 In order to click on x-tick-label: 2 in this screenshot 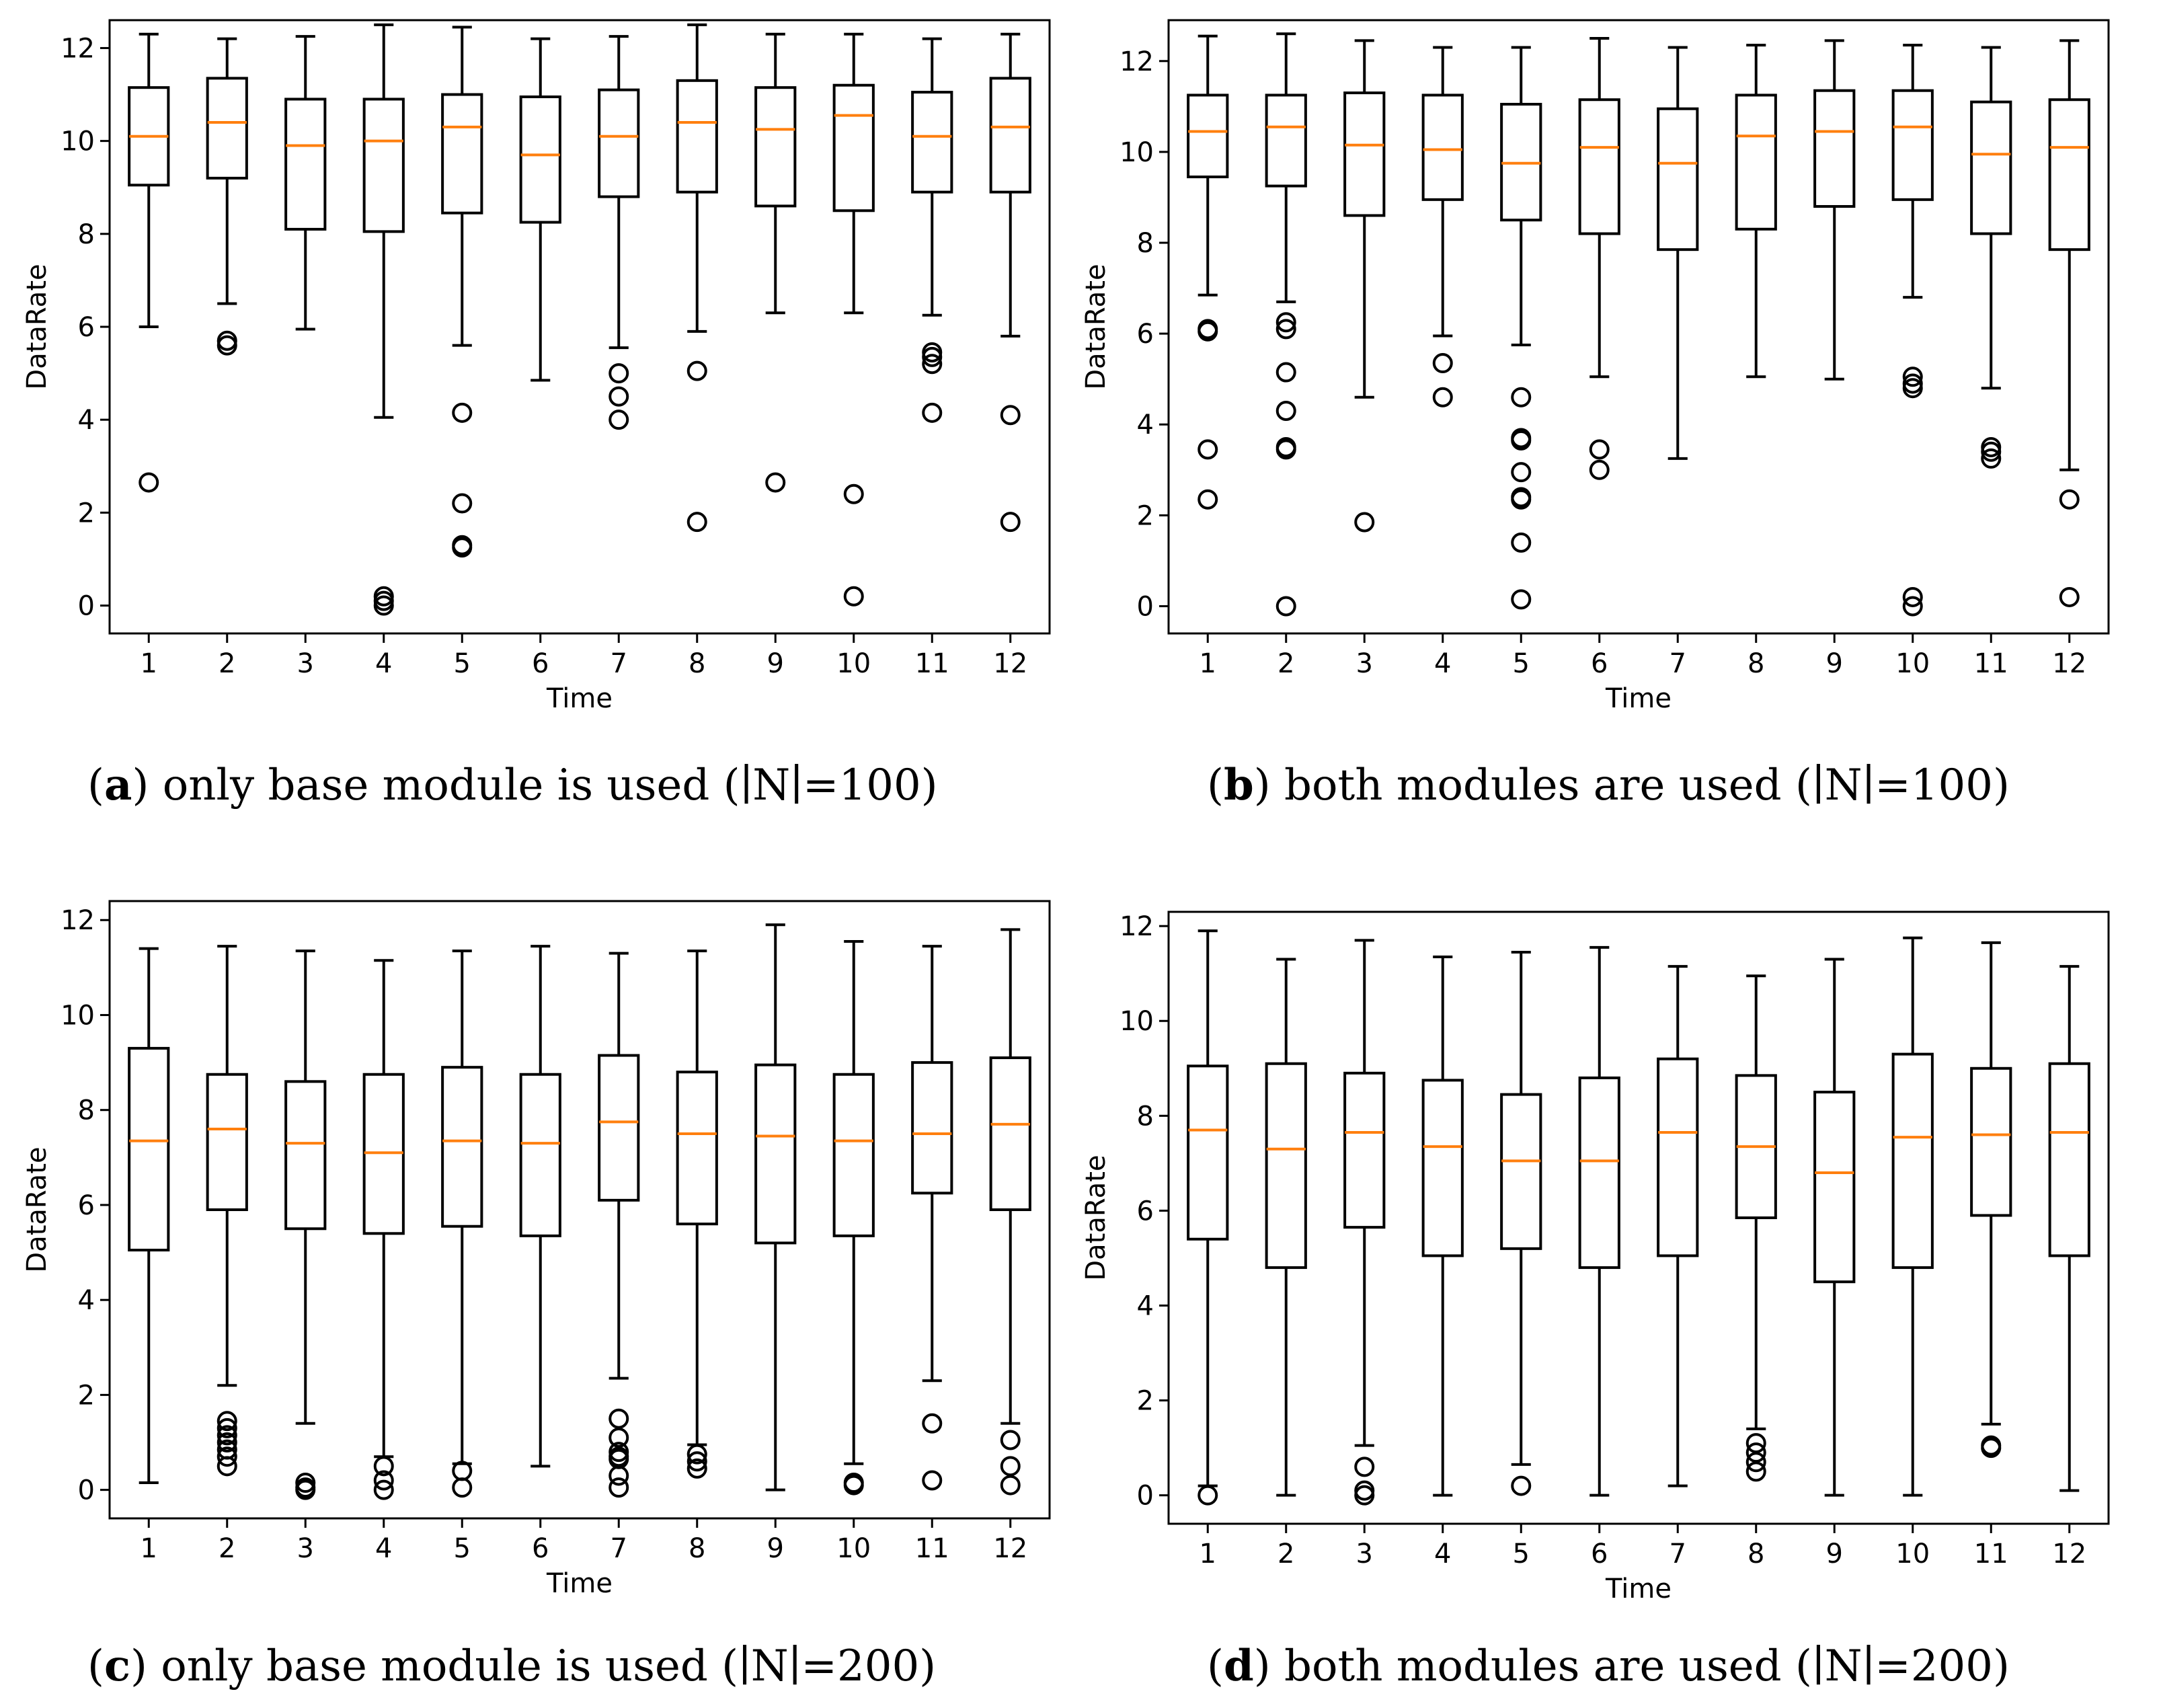, I will do `click(227, 664)`.